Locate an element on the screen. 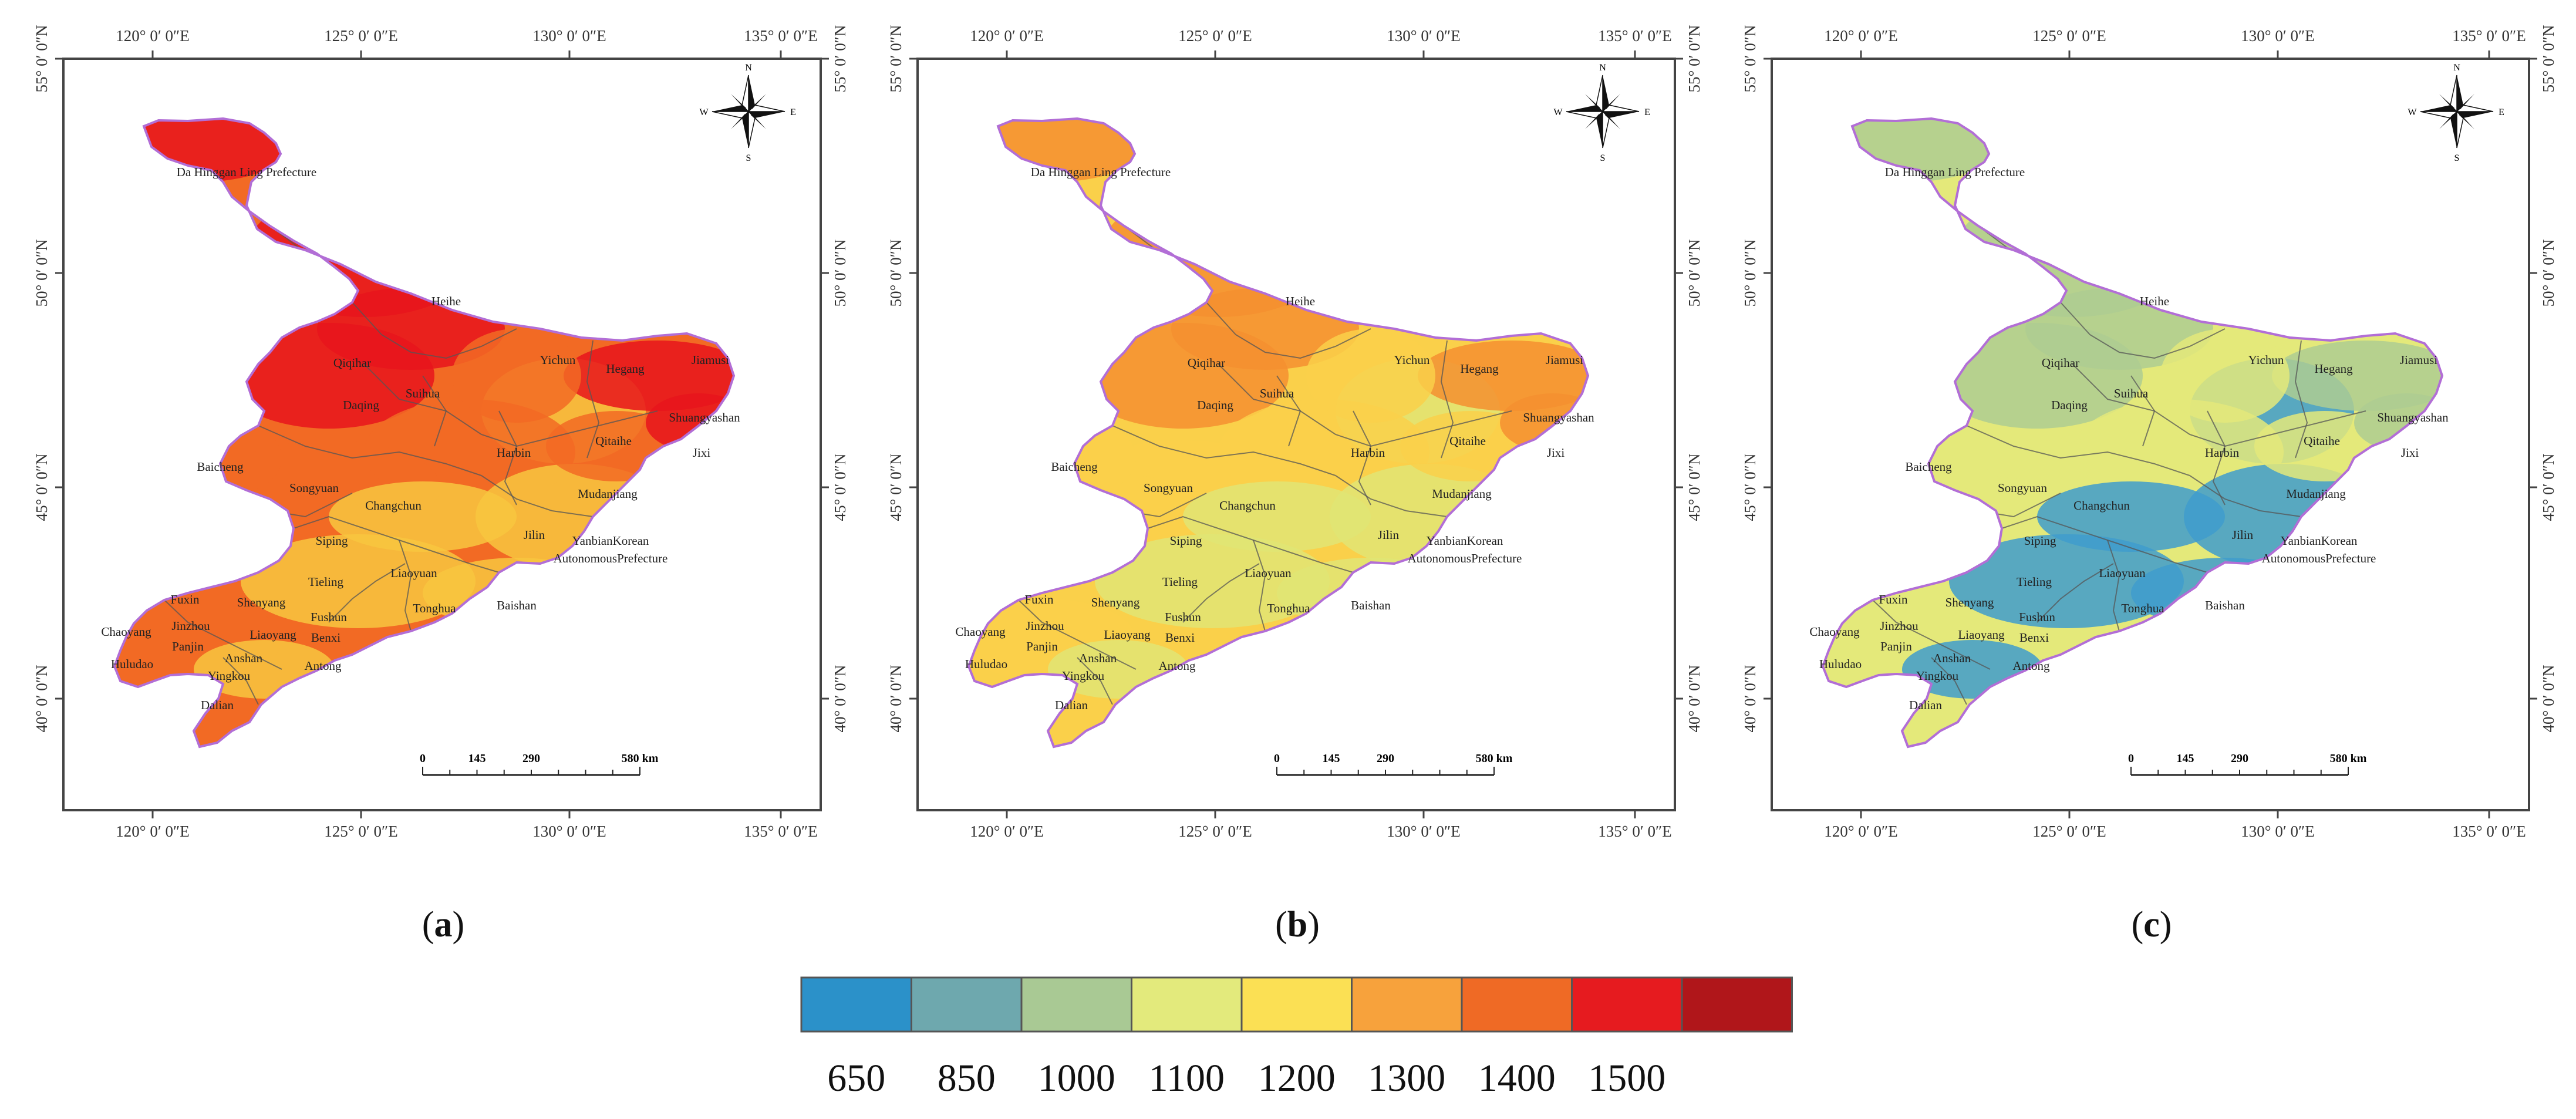 This screenshot has width=2576, height=1119. compass-s: S is located at coordinates (748, 158).